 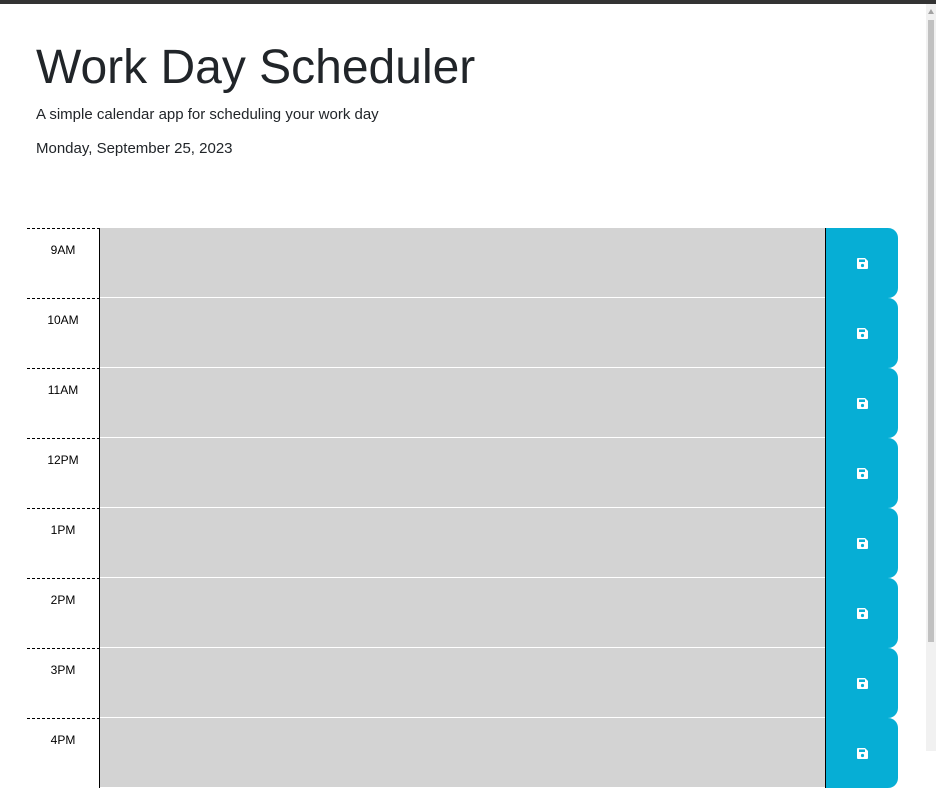 I want to click on time-block: 4PM, so click(x=462, y=753).